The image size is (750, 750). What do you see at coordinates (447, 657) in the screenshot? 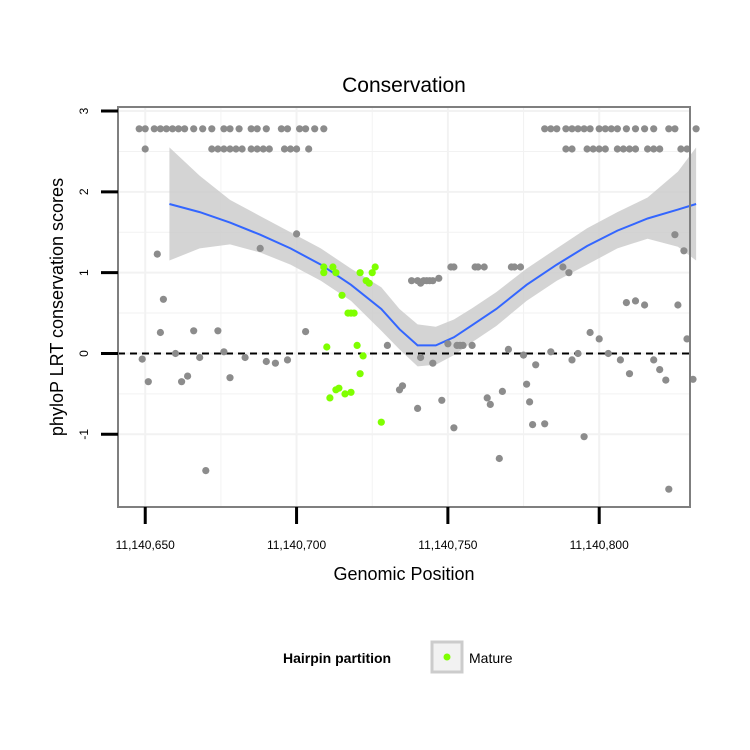
I see `legend-key-mature-dot` at bounding box center [447, 657].